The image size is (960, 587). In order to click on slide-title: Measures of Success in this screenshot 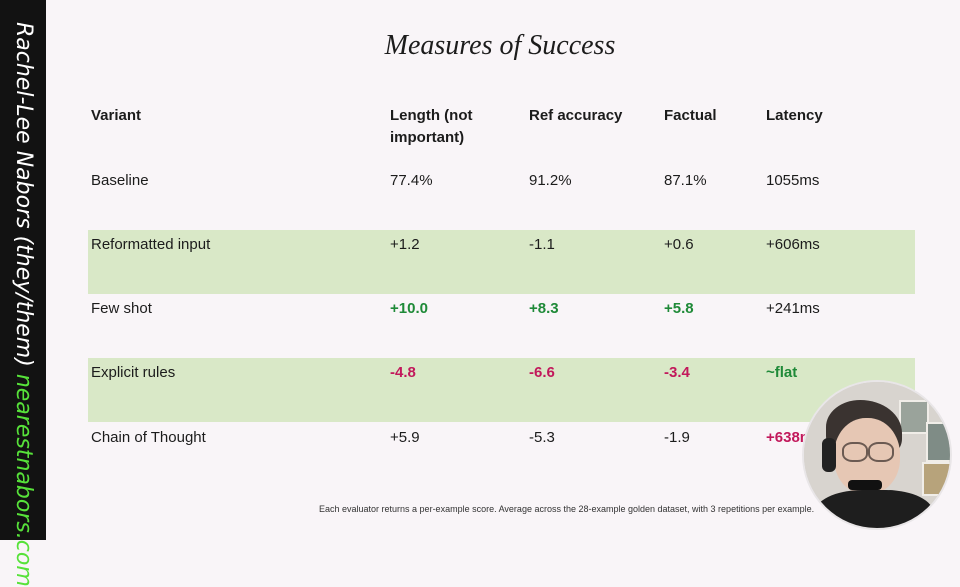, I will do `click(500, 45)`.